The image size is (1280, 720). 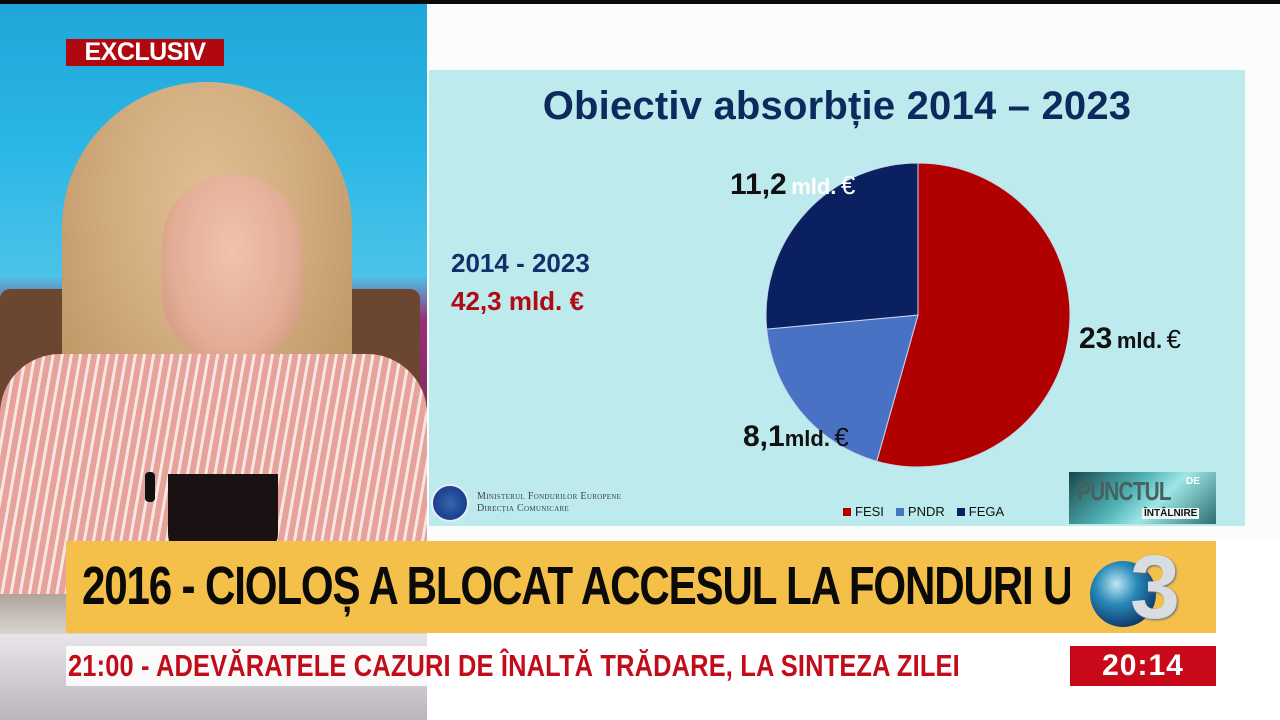 What do you see at coordinates (232, 269) in the screenshot?
I see `presenter-face` at bounding box center [232, 269].